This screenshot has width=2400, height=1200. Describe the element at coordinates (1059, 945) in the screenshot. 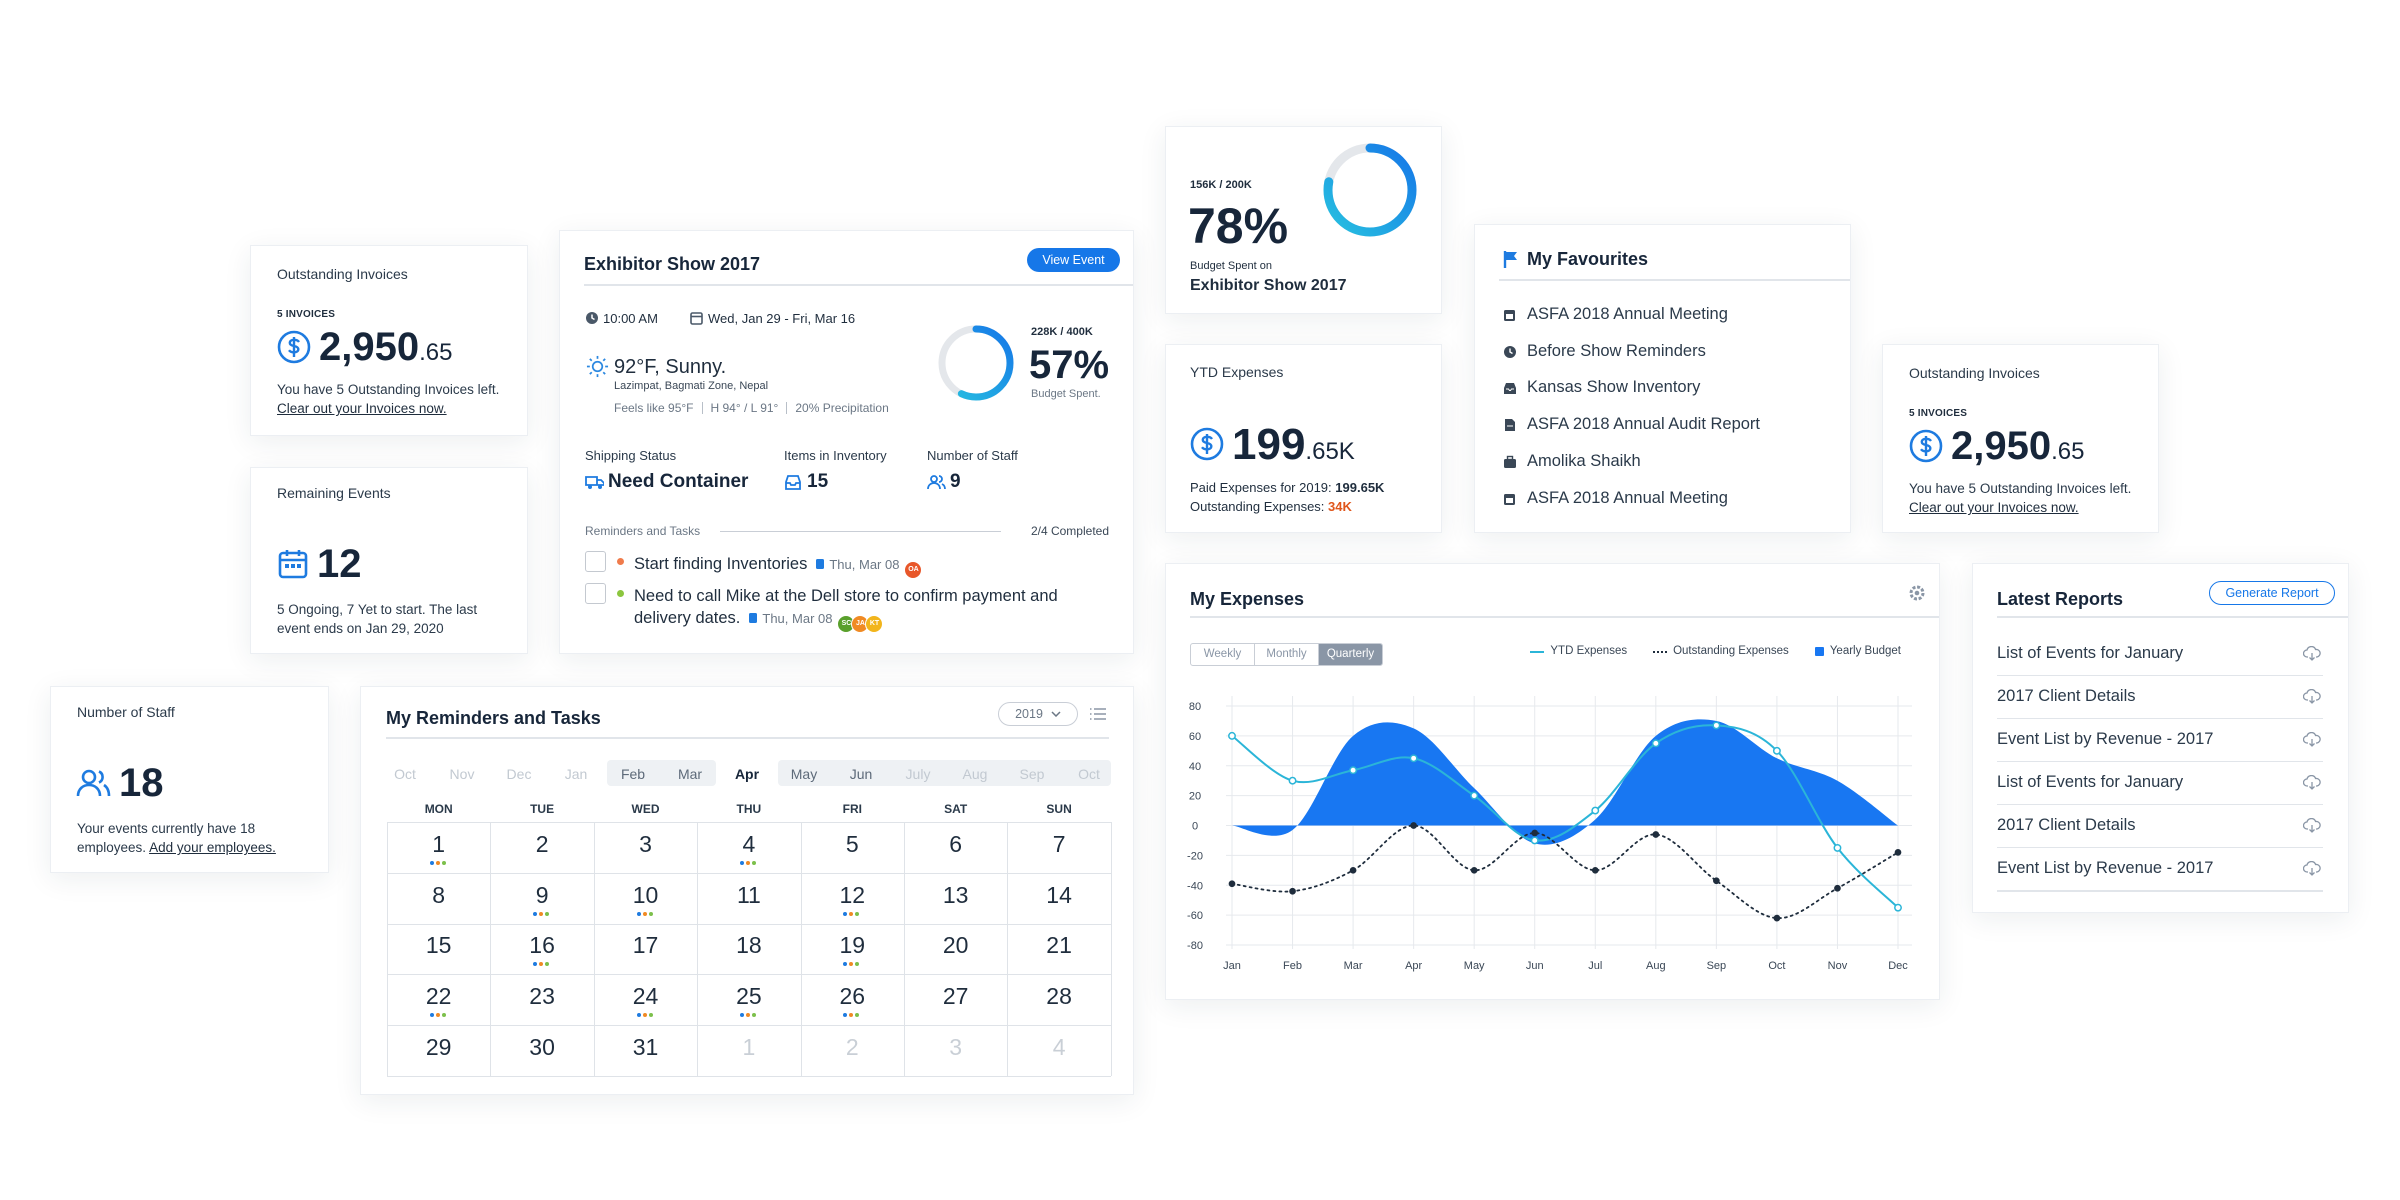

I see `day: 21` at that location.